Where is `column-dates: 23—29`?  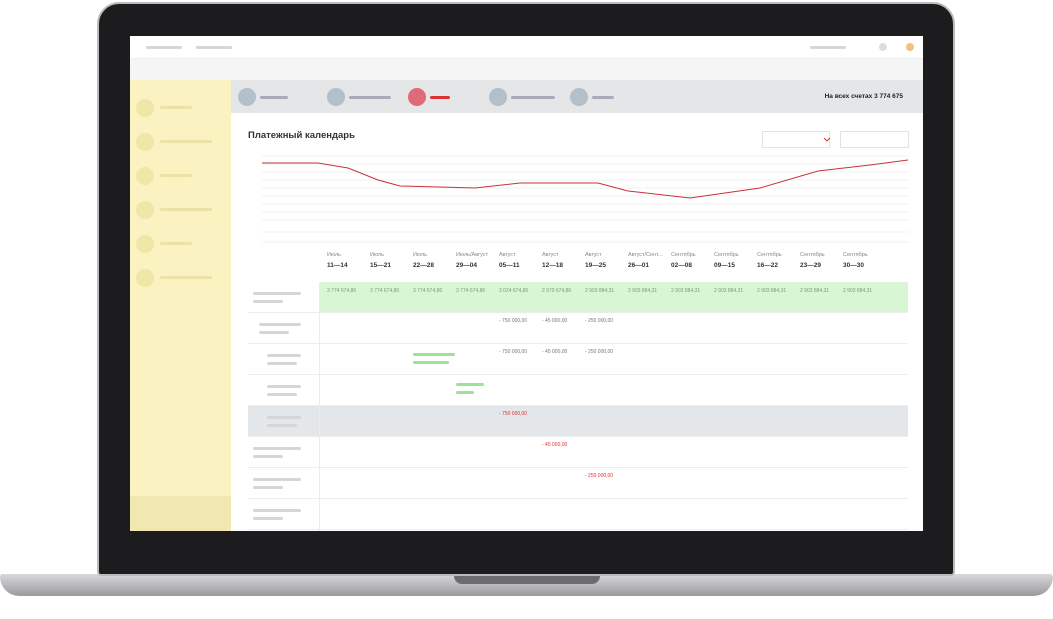 column-dates: 23—29 is located at coordinates (810, 265).